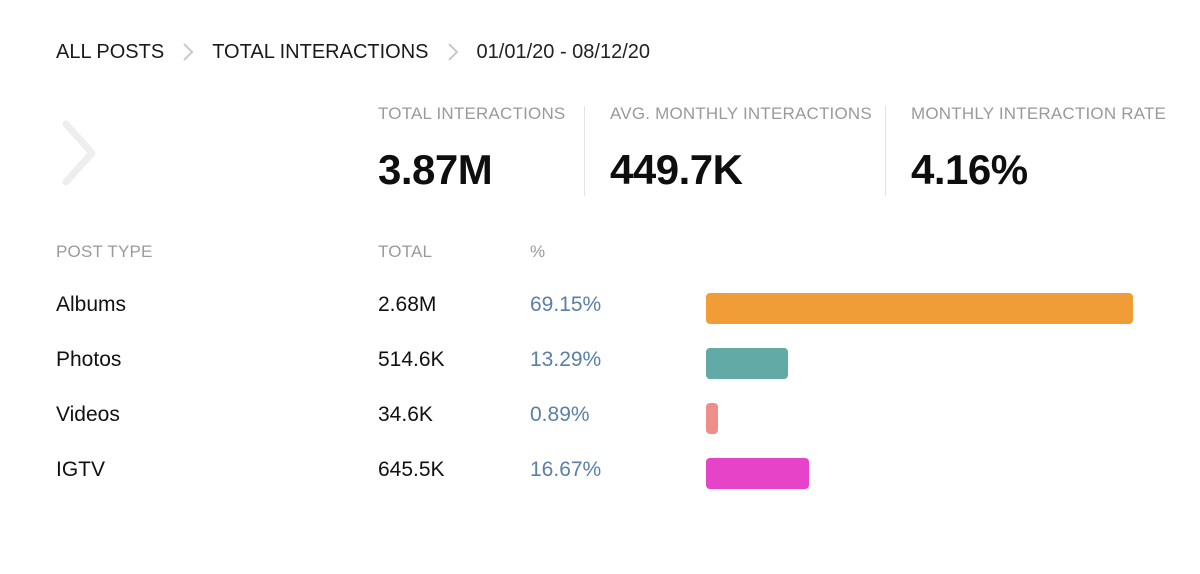  I want to click on row-post-type: Photos, so click(89, 359).